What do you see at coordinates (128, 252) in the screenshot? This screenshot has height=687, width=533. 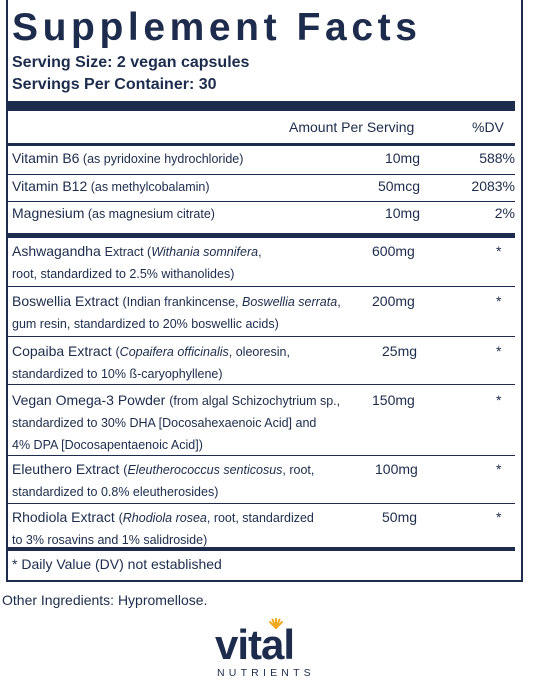 I see `ingredient-text: Extract (` at bounding box center [128, 252].